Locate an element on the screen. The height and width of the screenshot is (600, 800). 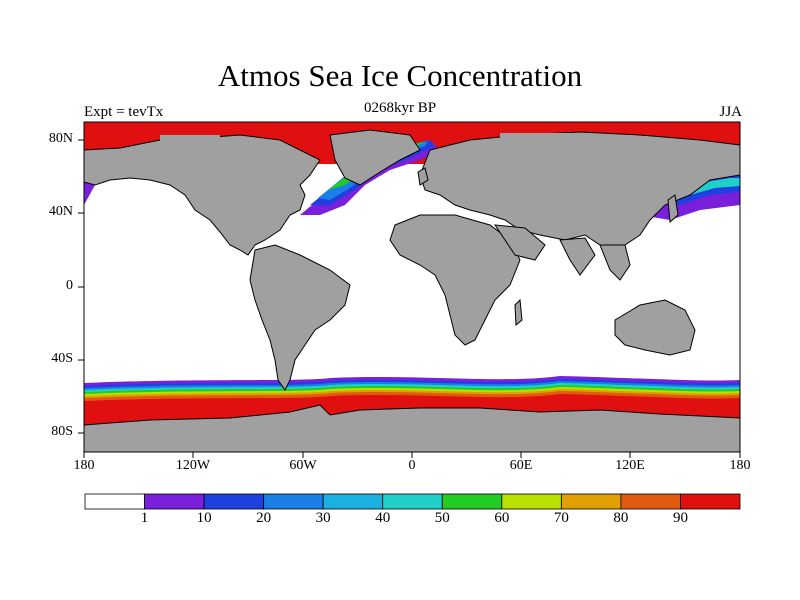
season-label: JJA is located at coordinates (730, 112).